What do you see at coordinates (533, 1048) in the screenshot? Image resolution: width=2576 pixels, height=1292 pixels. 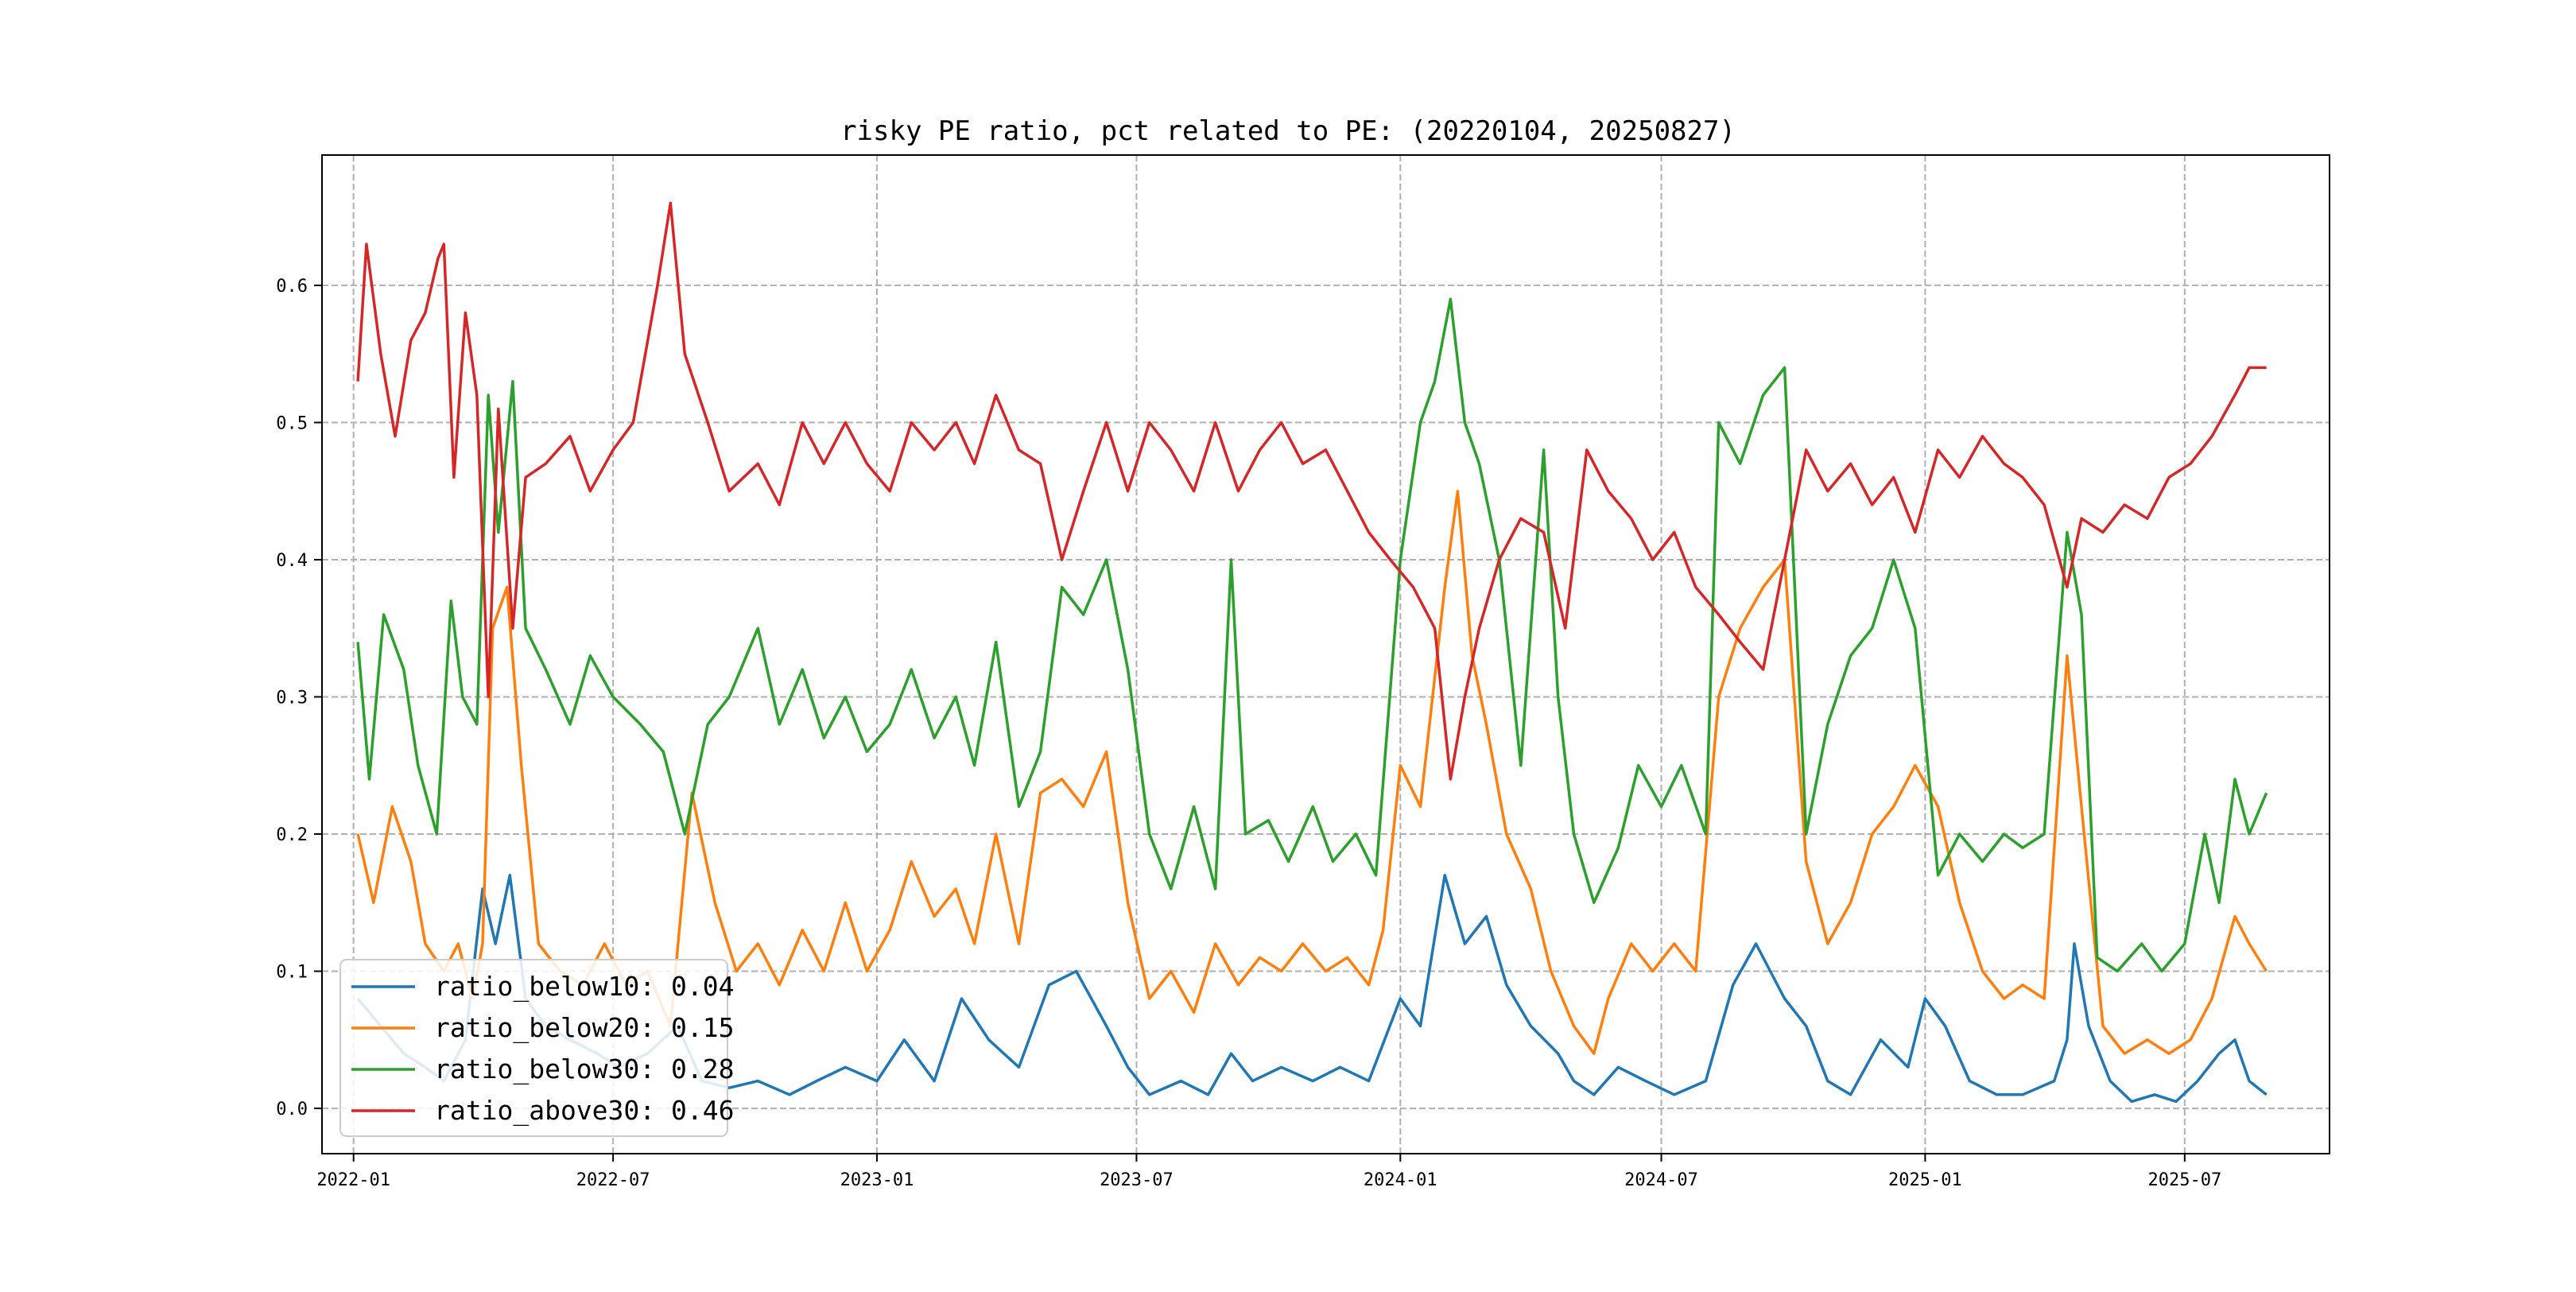 I see `legend-box` at bounding box center [533, 1048].